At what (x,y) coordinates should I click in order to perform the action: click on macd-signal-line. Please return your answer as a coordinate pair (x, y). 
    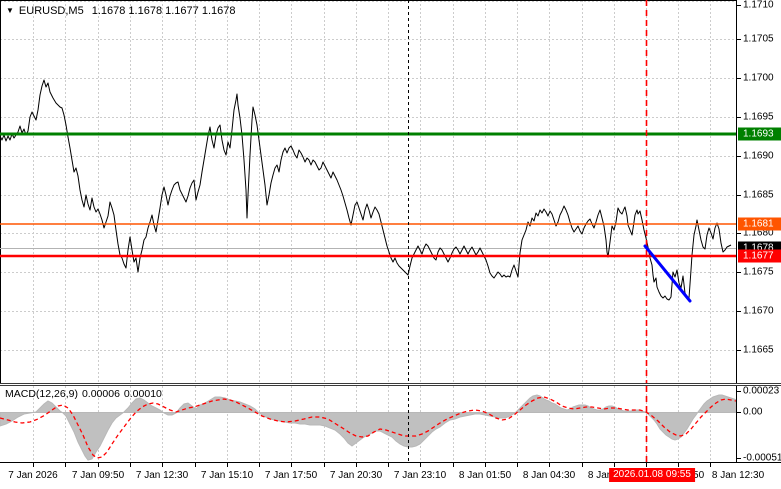
    Looking at the image, I should click on (368, 427).